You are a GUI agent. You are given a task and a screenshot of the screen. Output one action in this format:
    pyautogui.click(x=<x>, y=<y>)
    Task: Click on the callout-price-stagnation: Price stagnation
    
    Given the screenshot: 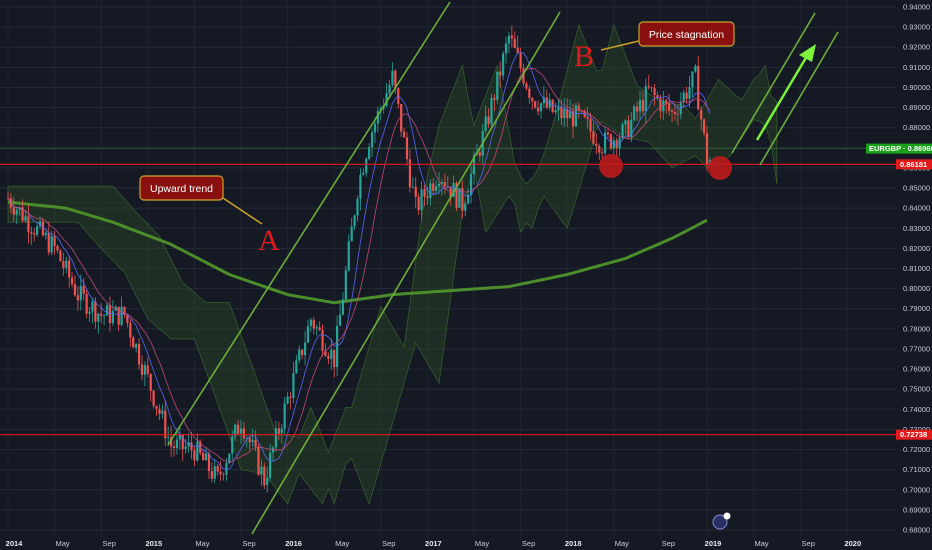 What is the action you would take?
    pyautogui.click(x=667, y=36)
    